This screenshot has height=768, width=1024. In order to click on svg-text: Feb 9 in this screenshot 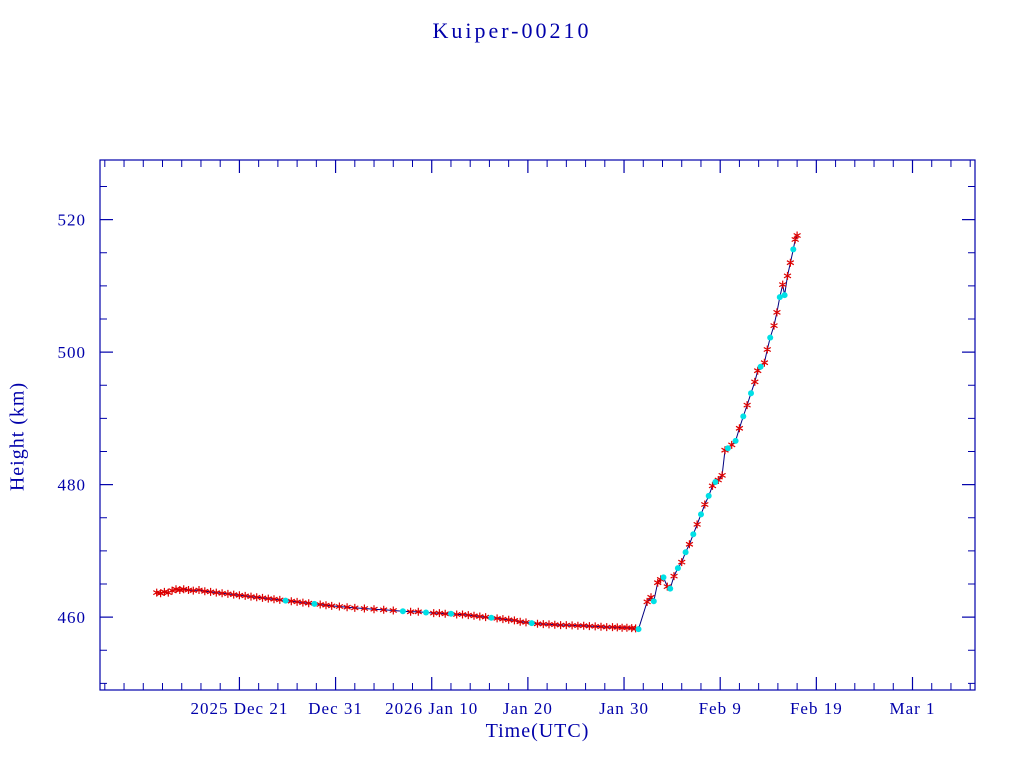, I will do `click(720, 708)`.